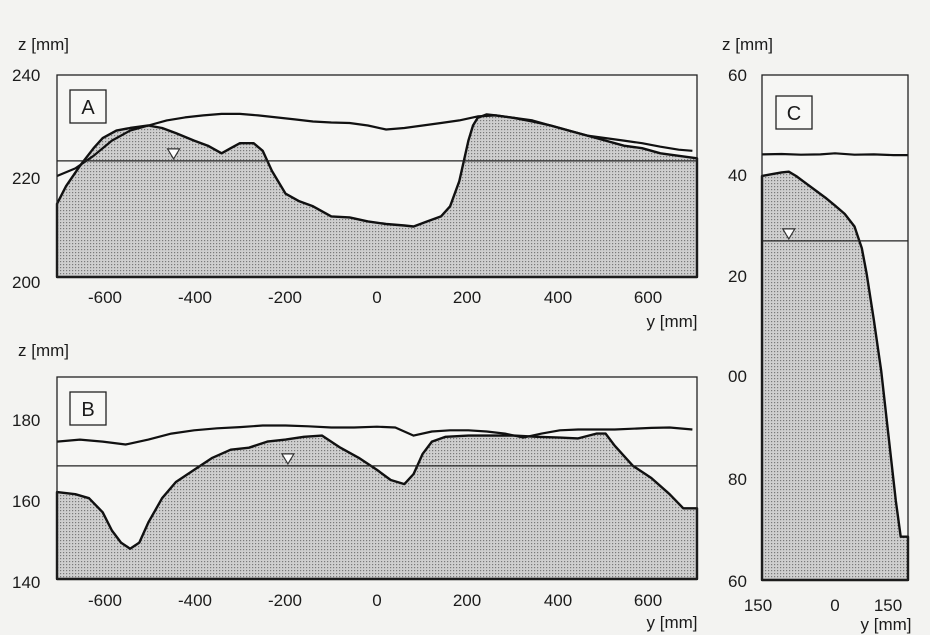 The height and width of the screenshot is (635, 930). I want to click on panel-c-y-tick-80: 80, so click(737, 479).